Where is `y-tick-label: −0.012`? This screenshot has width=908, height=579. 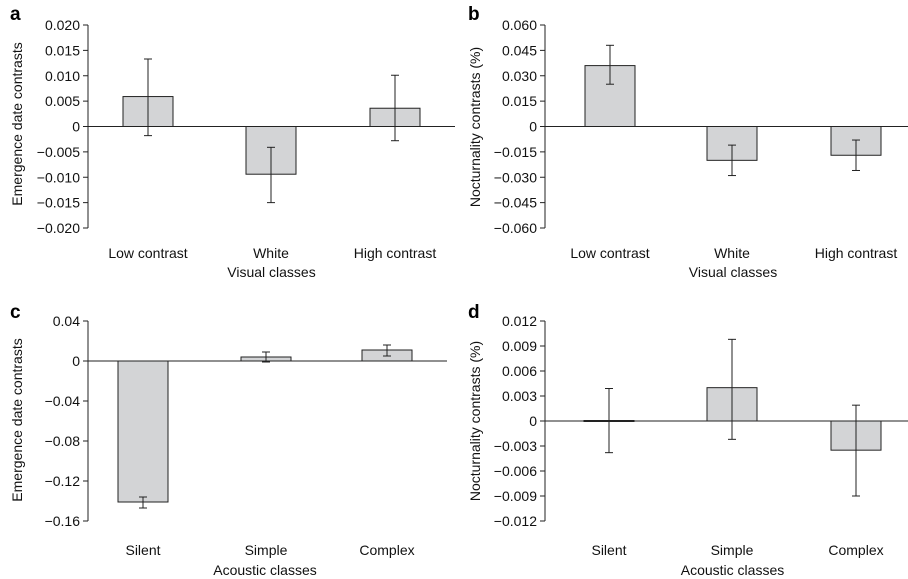
y-tick-label: −0.012 is located at coordinates (515, 521).